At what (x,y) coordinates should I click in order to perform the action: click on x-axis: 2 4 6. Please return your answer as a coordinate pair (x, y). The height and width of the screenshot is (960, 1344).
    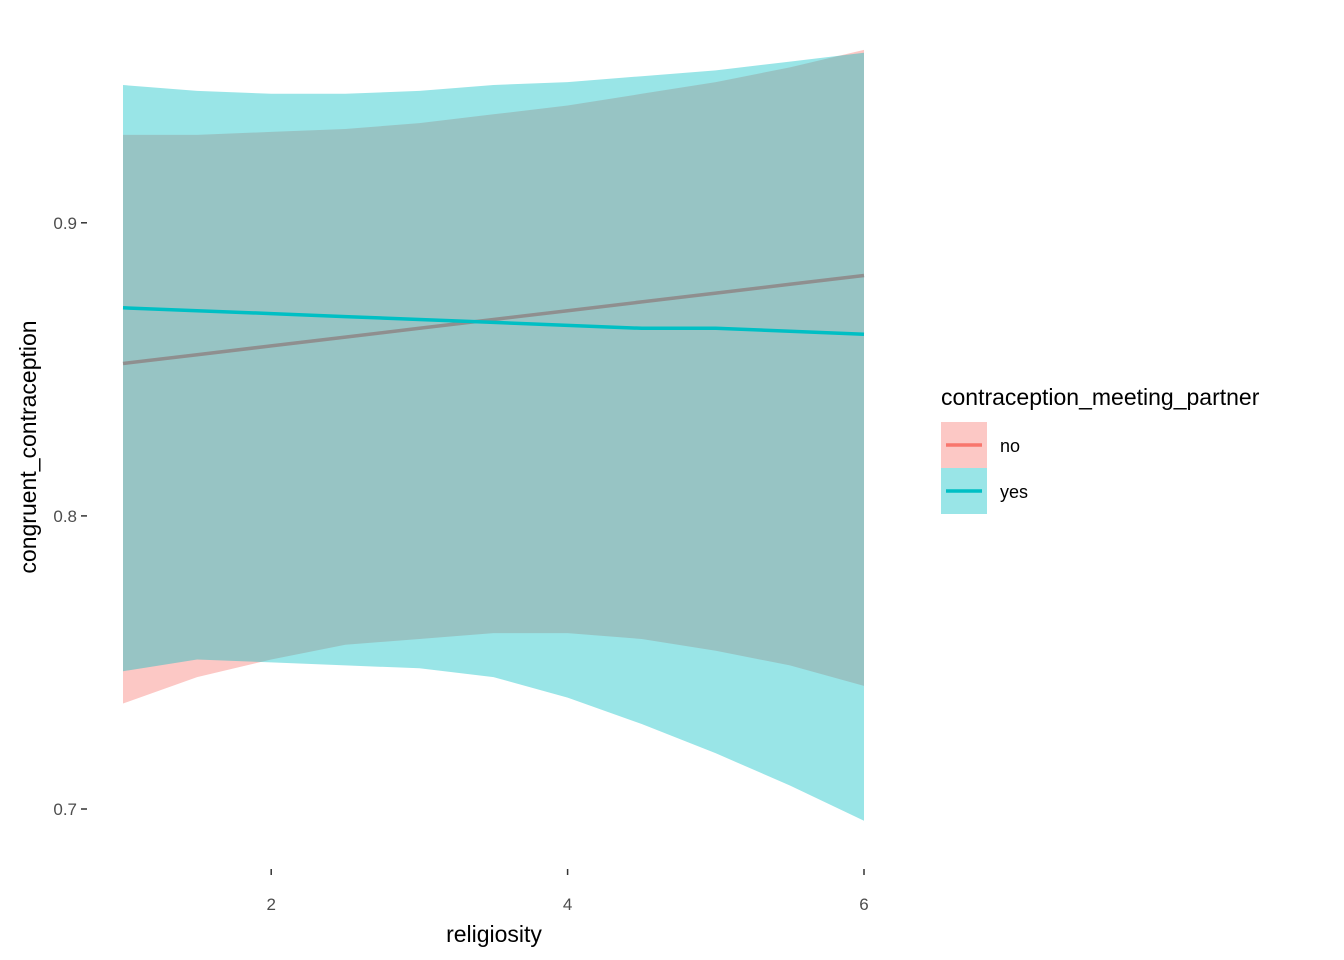
    Looking at the image, I should click on (567, 891).